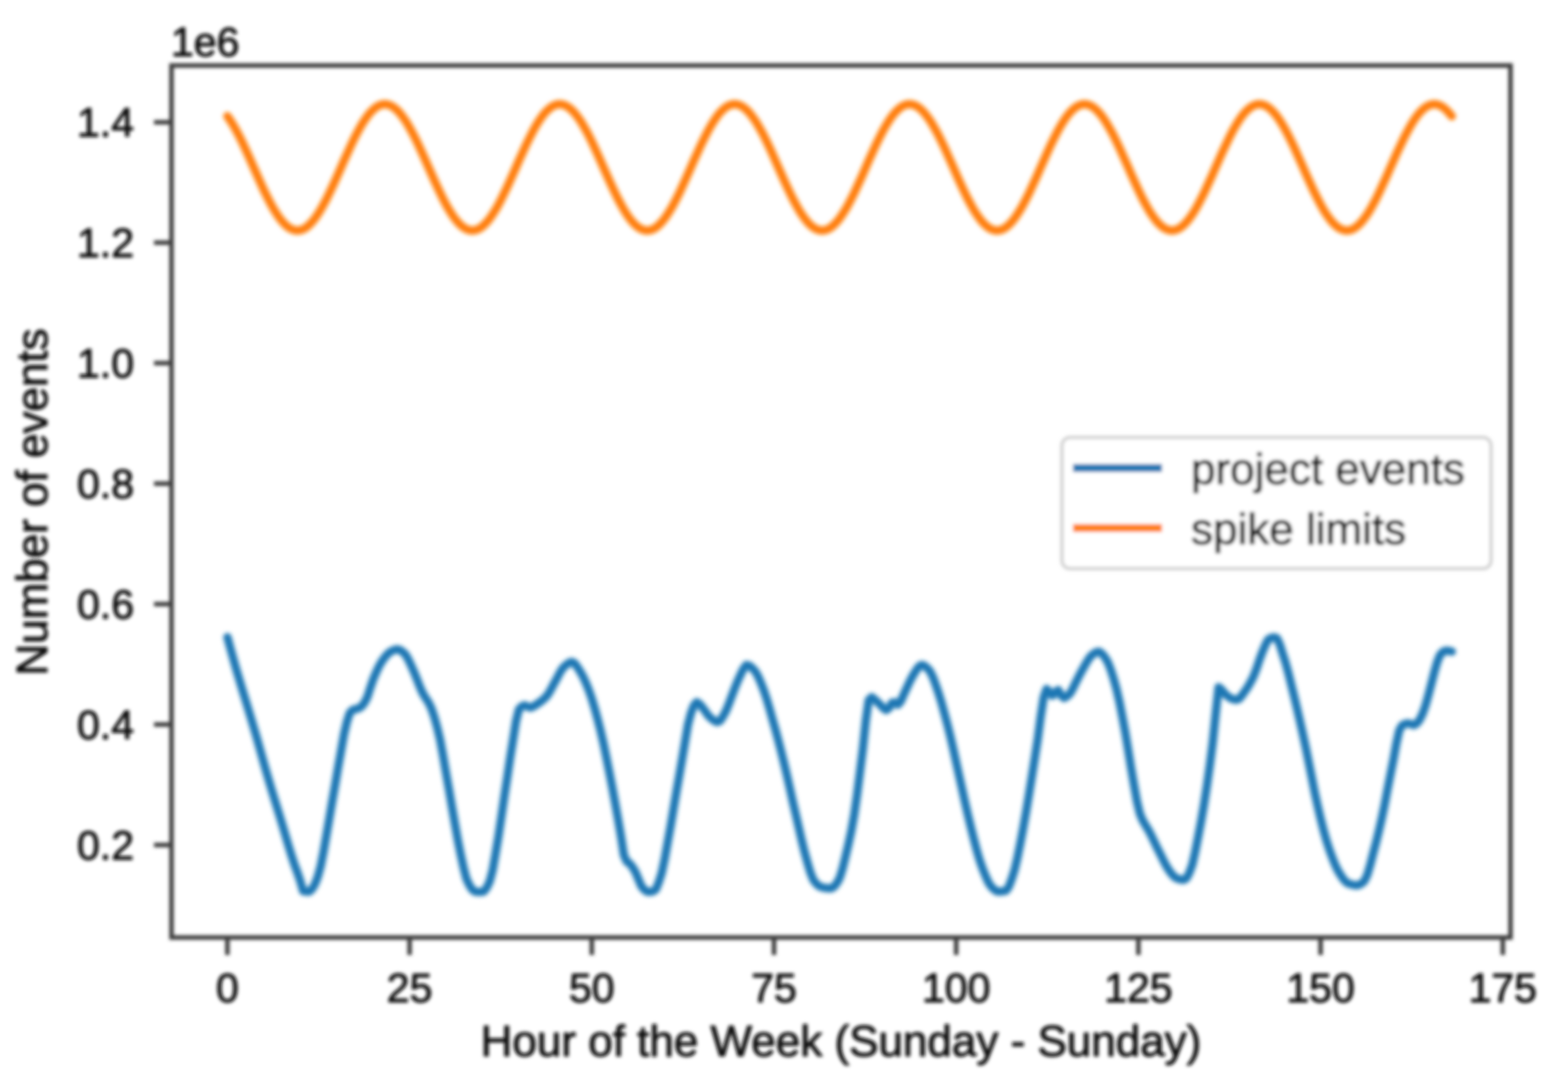 The height and width of the screenshot is (1080, 1564). I want to click on svg-text: 0, so click(227, 988).